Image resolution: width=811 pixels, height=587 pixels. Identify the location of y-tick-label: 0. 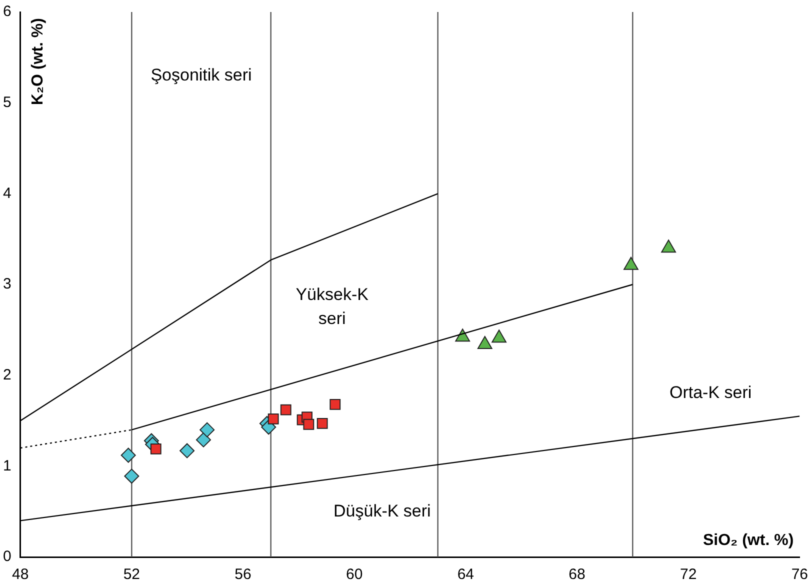
(7, 557).